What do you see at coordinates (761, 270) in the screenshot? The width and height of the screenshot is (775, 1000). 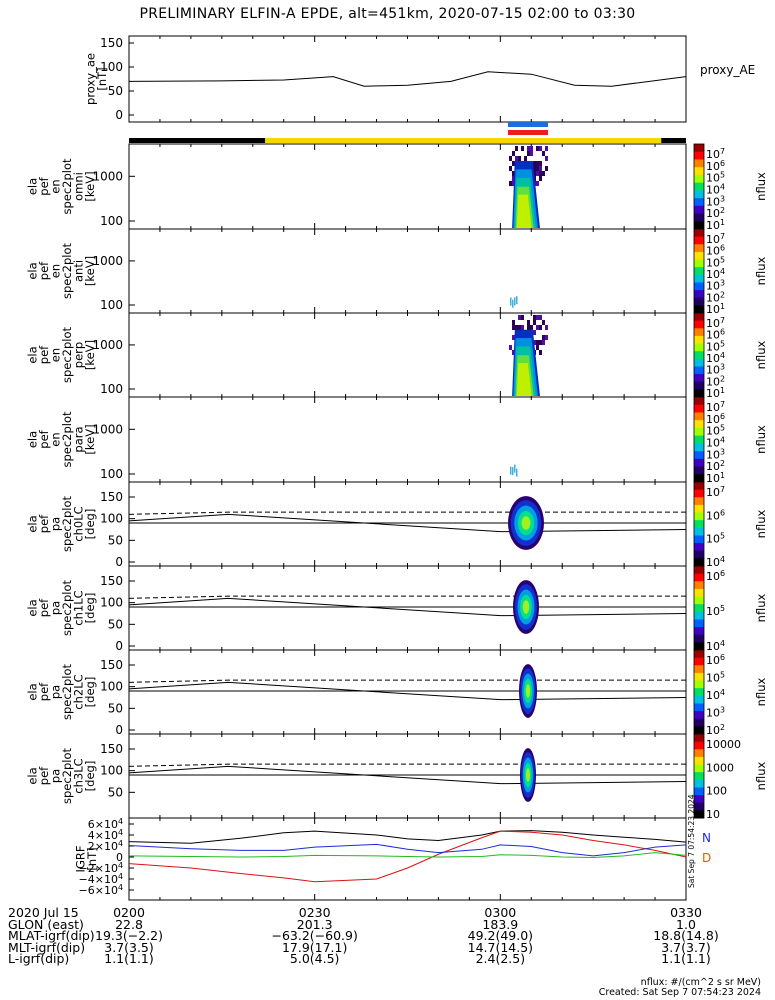 I see `colorbar-title: nflux` at bounding box center [761, 270].